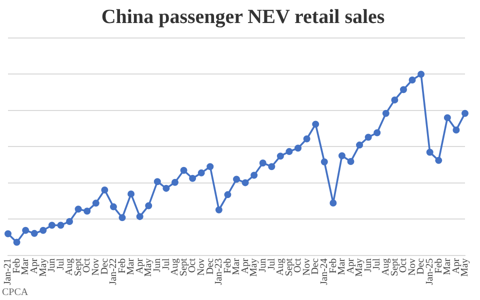  What do you see at coordinates (114, 272) in the screenshot?
I see `x-tick-label: Jan-22` at bounding box center [114, 272].